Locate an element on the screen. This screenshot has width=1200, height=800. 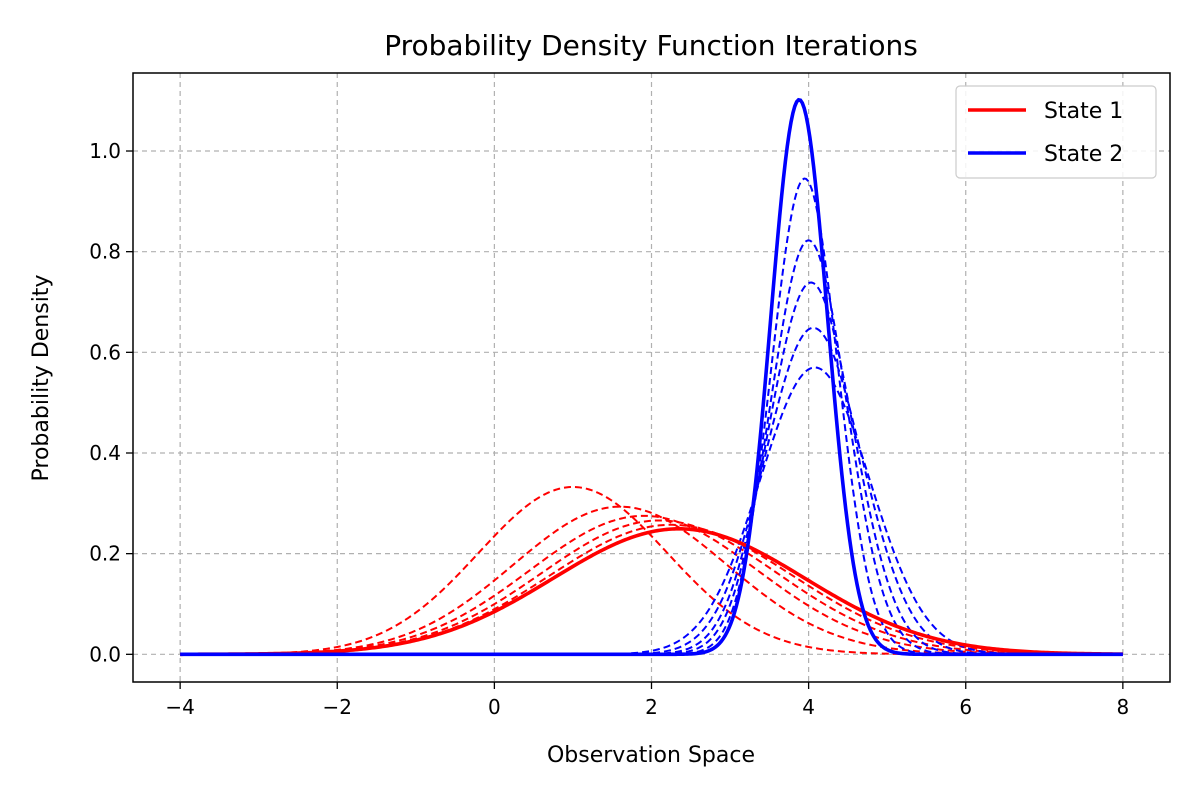
legend-label-state-2: State 2 is located at coordinates (1083, 154).